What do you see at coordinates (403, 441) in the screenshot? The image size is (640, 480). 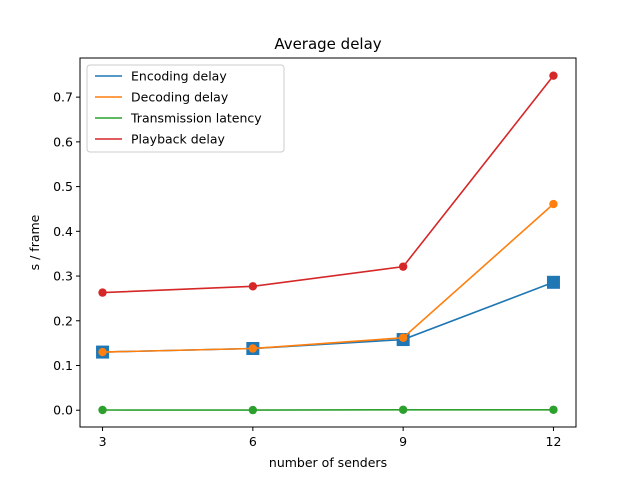 I see `x-tick-label: 9` at bounding box center [403, 441].